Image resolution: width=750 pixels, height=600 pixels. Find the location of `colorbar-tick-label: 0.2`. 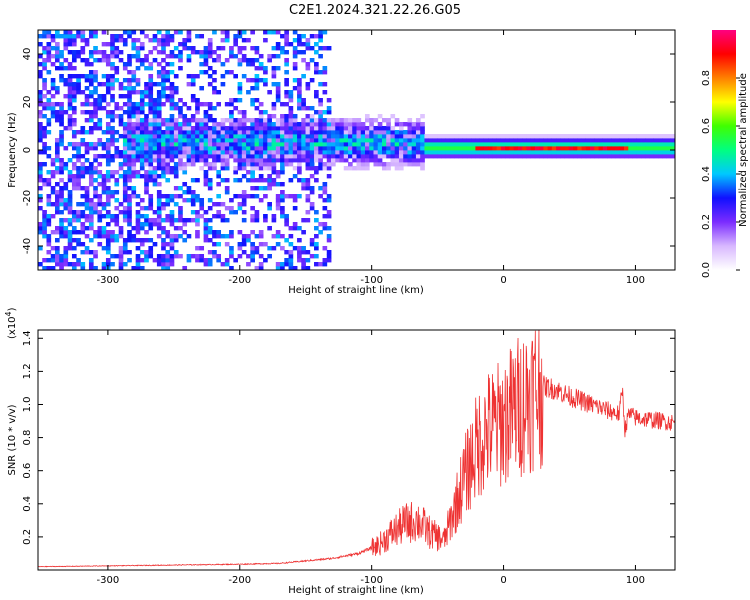

colorbar-tick-label: 0.2 is located at coordinates (706, 222).